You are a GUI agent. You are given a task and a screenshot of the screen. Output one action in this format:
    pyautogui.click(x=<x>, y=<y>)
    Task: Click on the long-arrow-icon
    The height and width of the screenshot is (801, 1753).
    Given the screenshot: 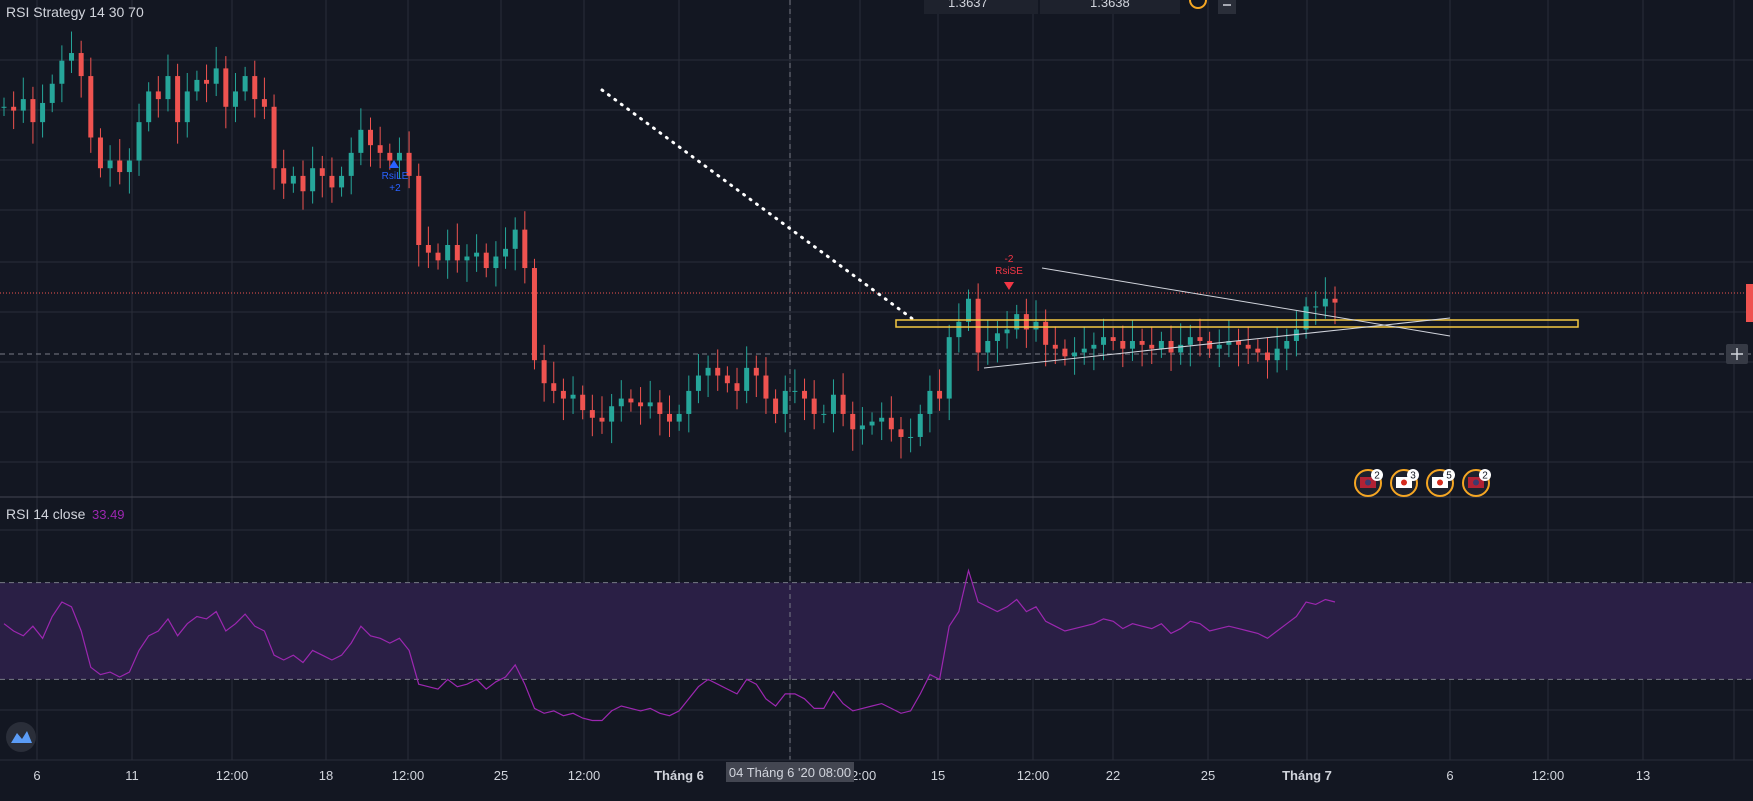 What is the action you would take?
    pyautogui.click(x=394, y=164)
    